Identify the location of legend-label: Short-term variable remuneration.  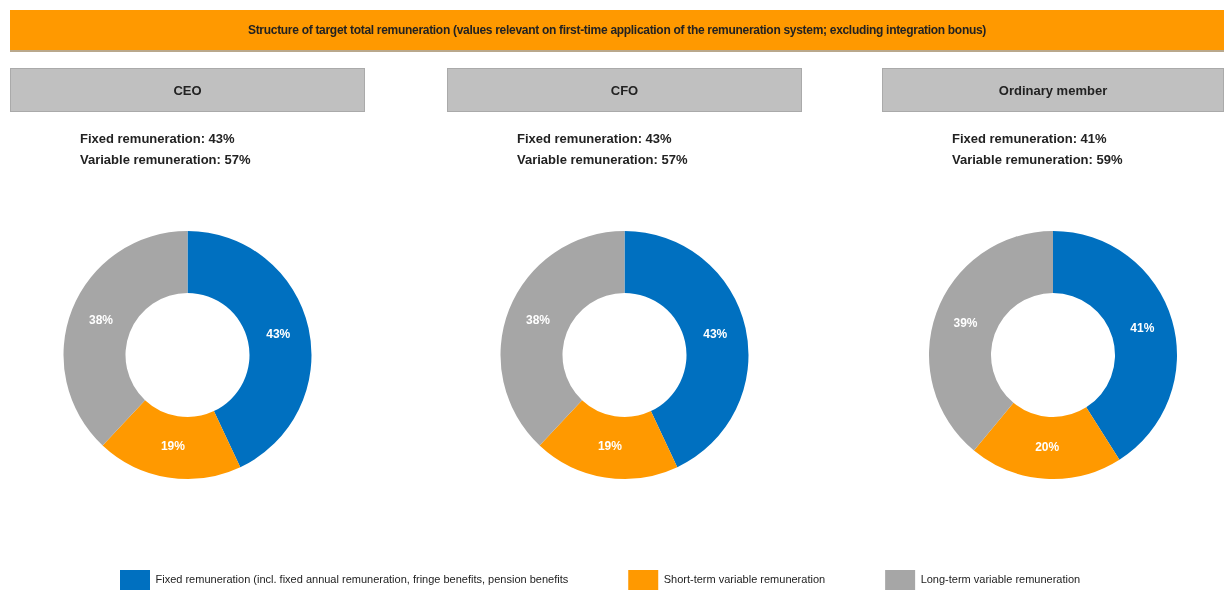
(744, 579).